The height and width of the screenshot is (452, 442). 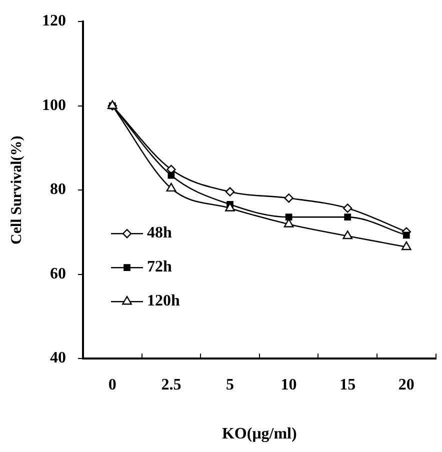 I want to click on x-tick-label: 0, so click(x=112, y=385).